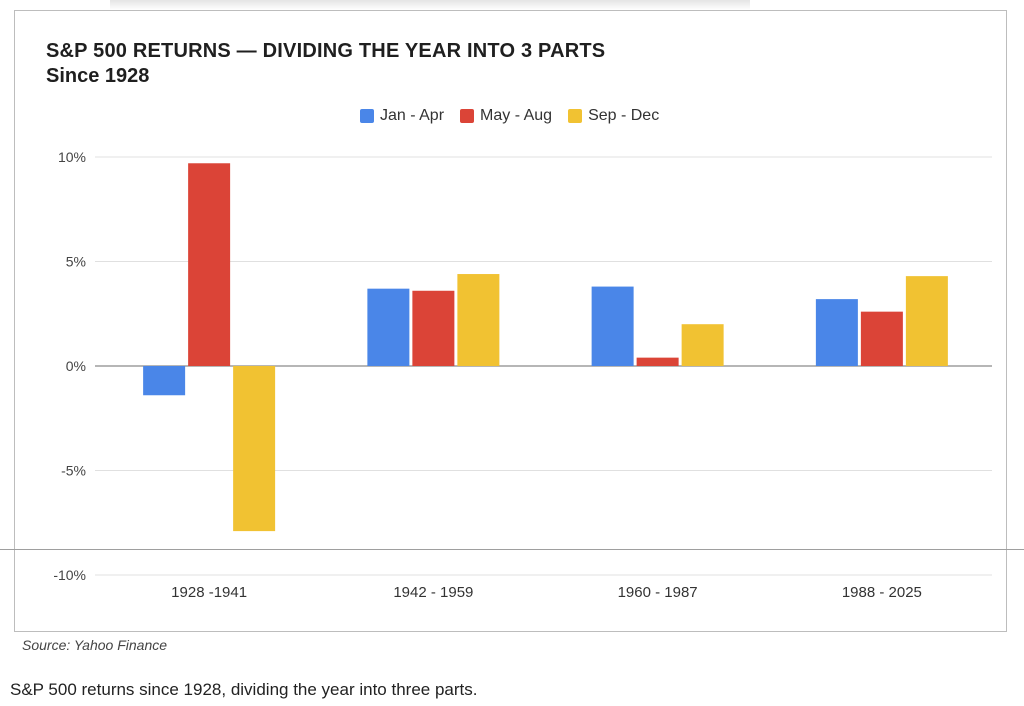  I want to click on y-tick-label: -5%, so click(73, 471).